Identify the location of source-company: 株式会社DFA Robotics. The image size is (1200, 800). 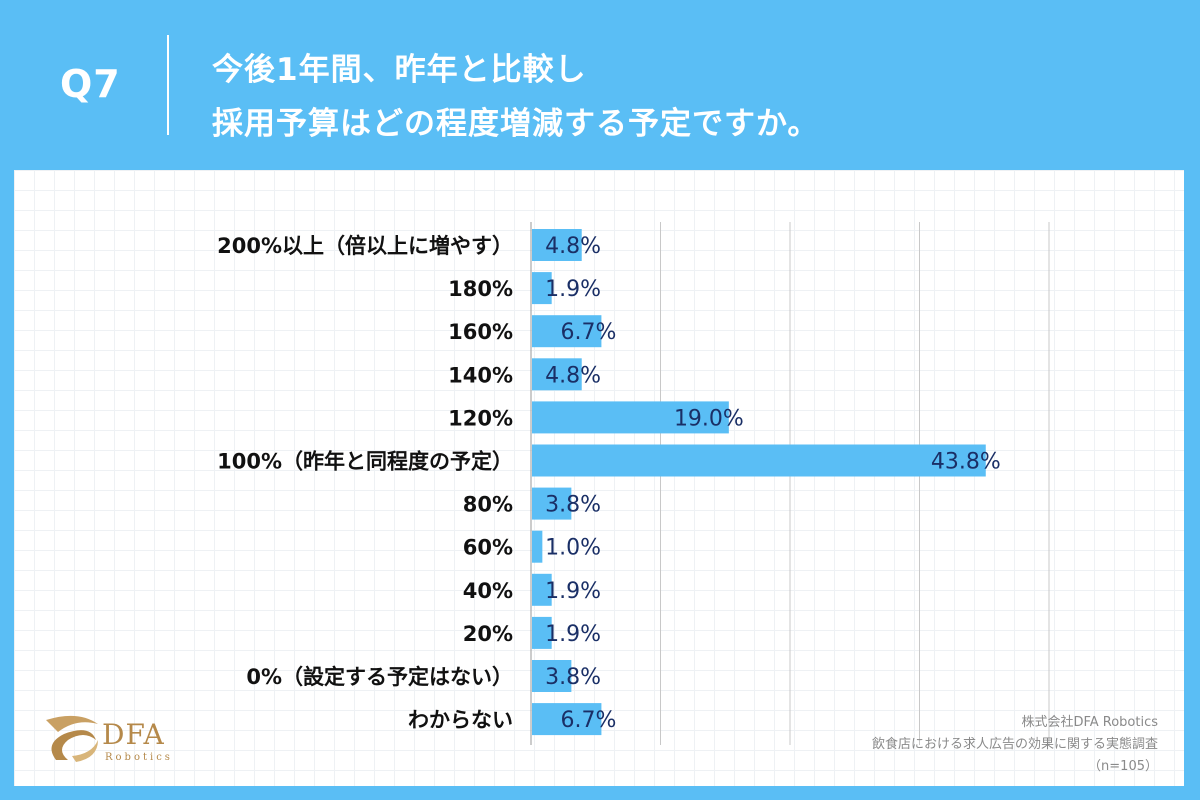
(1089, 722).